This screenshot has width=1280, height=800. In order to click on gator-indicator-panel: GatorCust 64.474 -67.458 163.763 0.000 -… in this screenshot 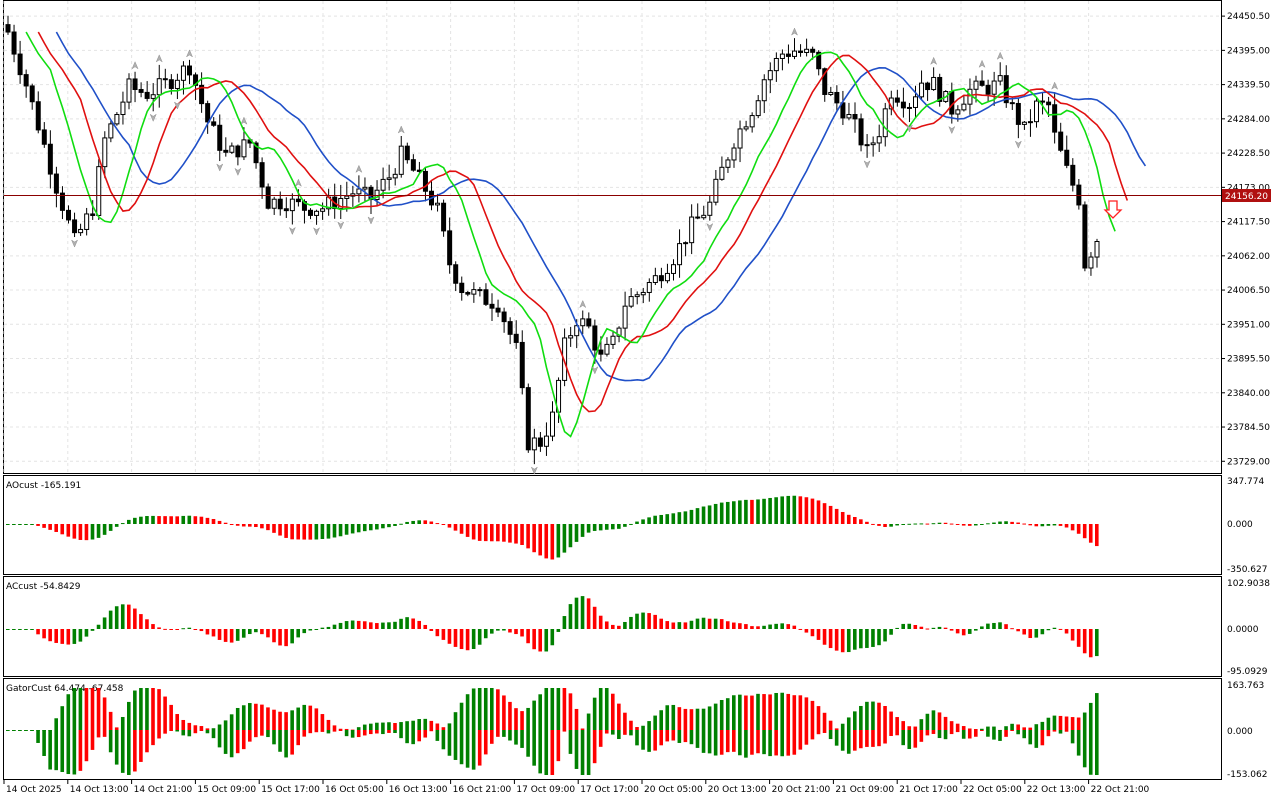, I will do `click(636, 730)`.